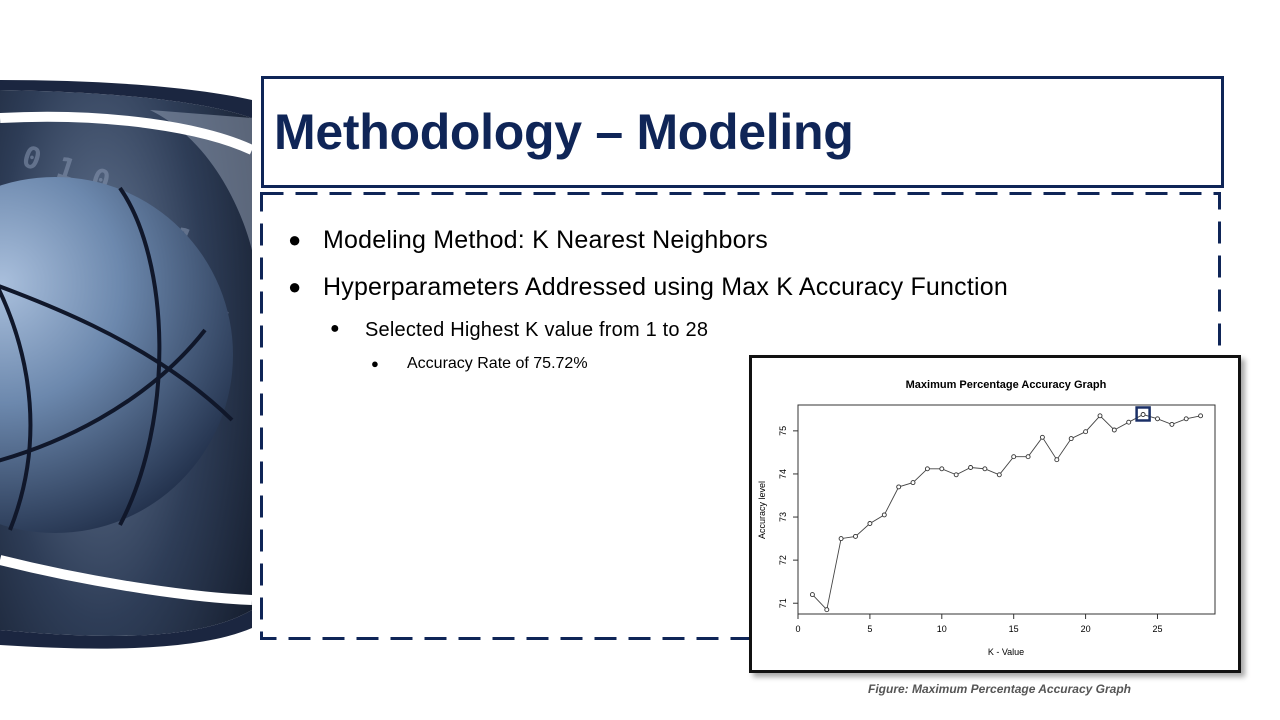 This screenshot has width=1280, height=720. What do you see at coordinates (942, 629) in the screenshot?
I see `x-tick-label: 10` at bounding box center [942, 629].